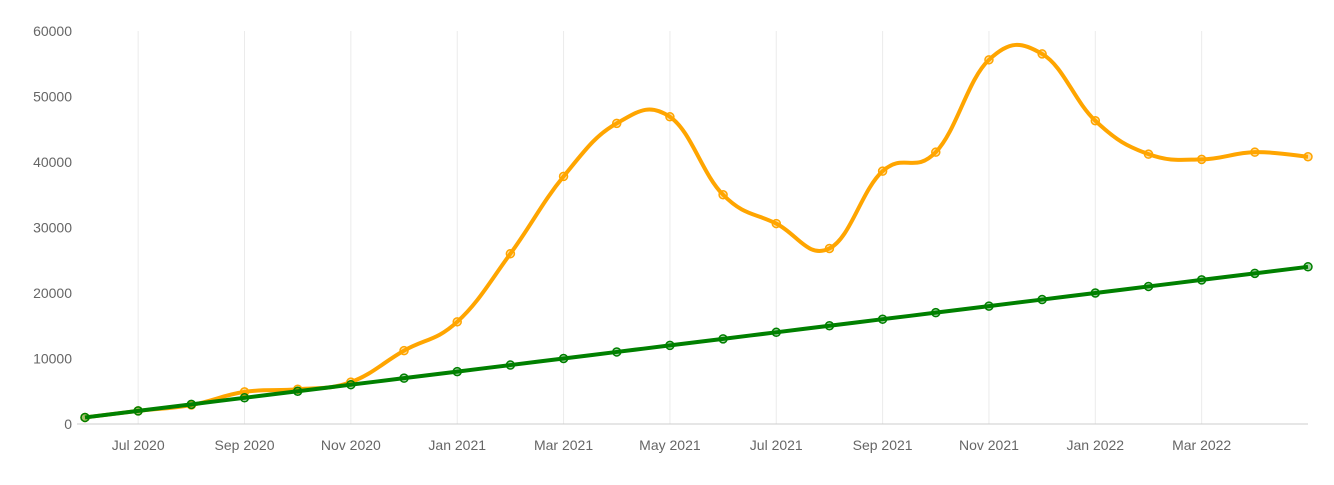  Describe the element at coordinates (52, 293) in the screenshot. I see `y-tick-label: 20000` at that location.